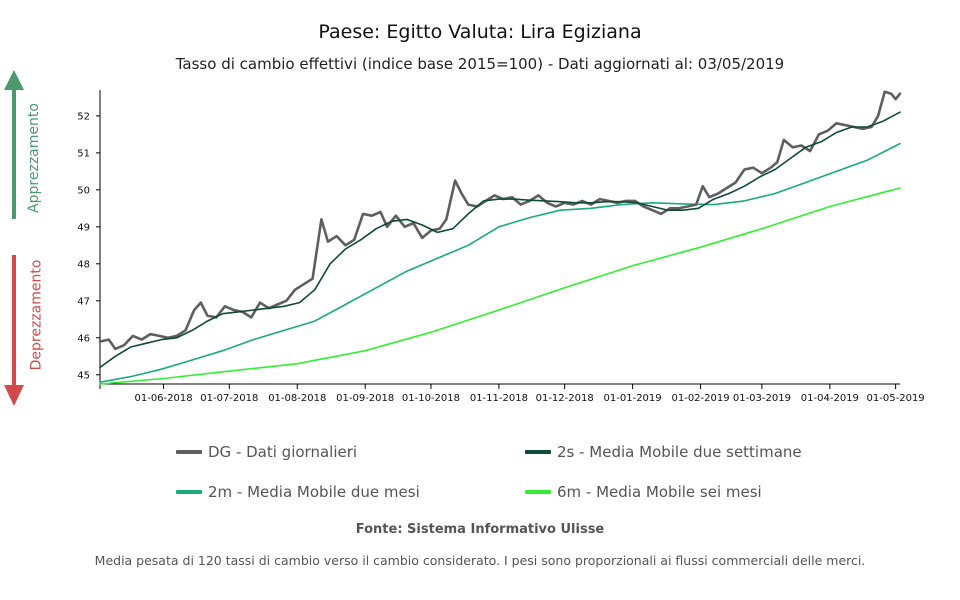  Describe the element at coordinates (565, 398) in the screenshot. I see `x-tick-label: 01-12-2018` at that location.